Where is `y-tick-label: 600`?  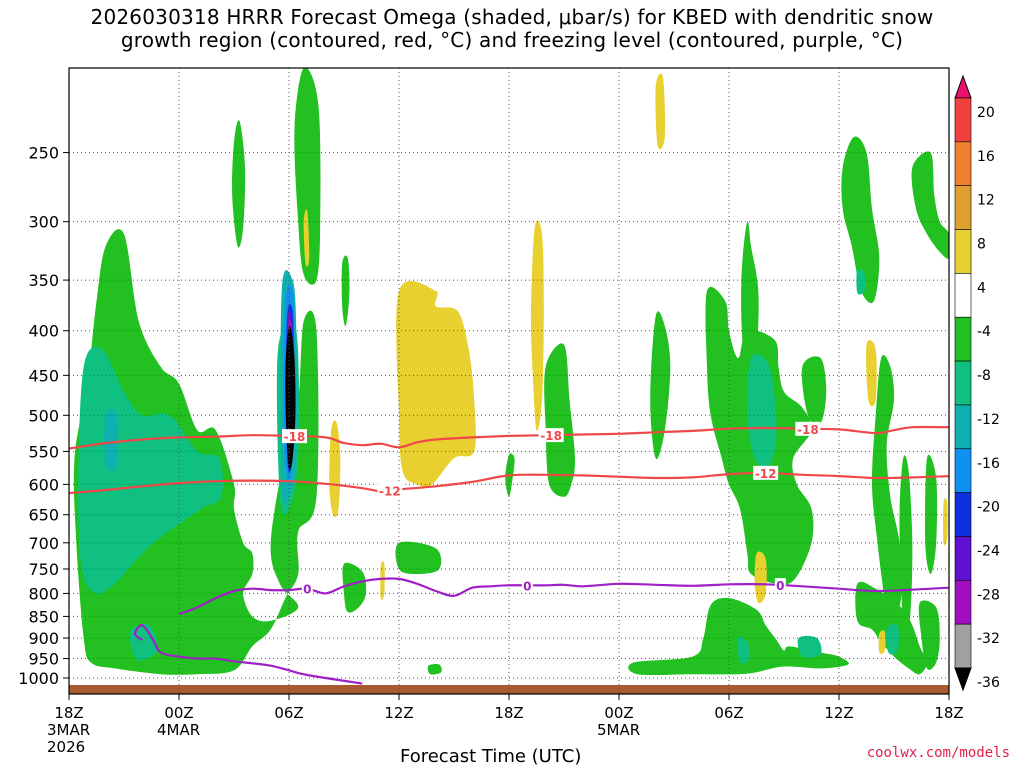
y-tick-label: 600 is located at coordinates (43, 484).